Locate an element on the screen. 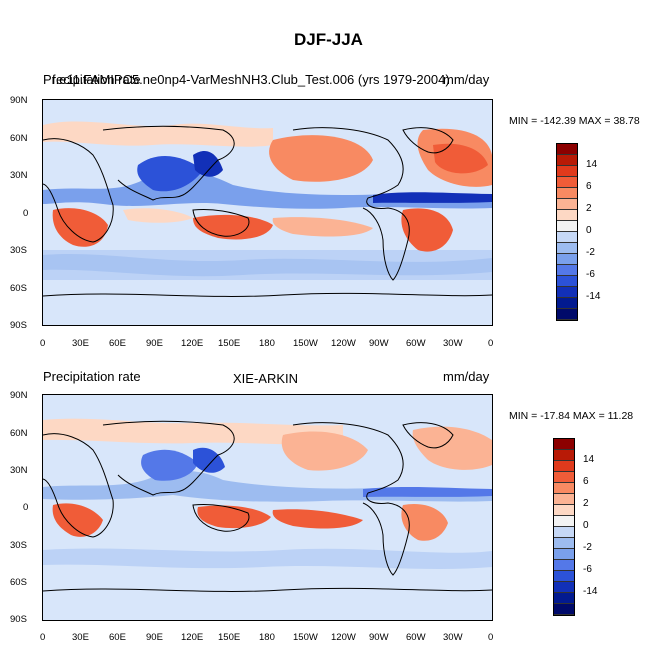 The image size is (661, 660). lon-tick: 150W is located at coordinates (305, 343).